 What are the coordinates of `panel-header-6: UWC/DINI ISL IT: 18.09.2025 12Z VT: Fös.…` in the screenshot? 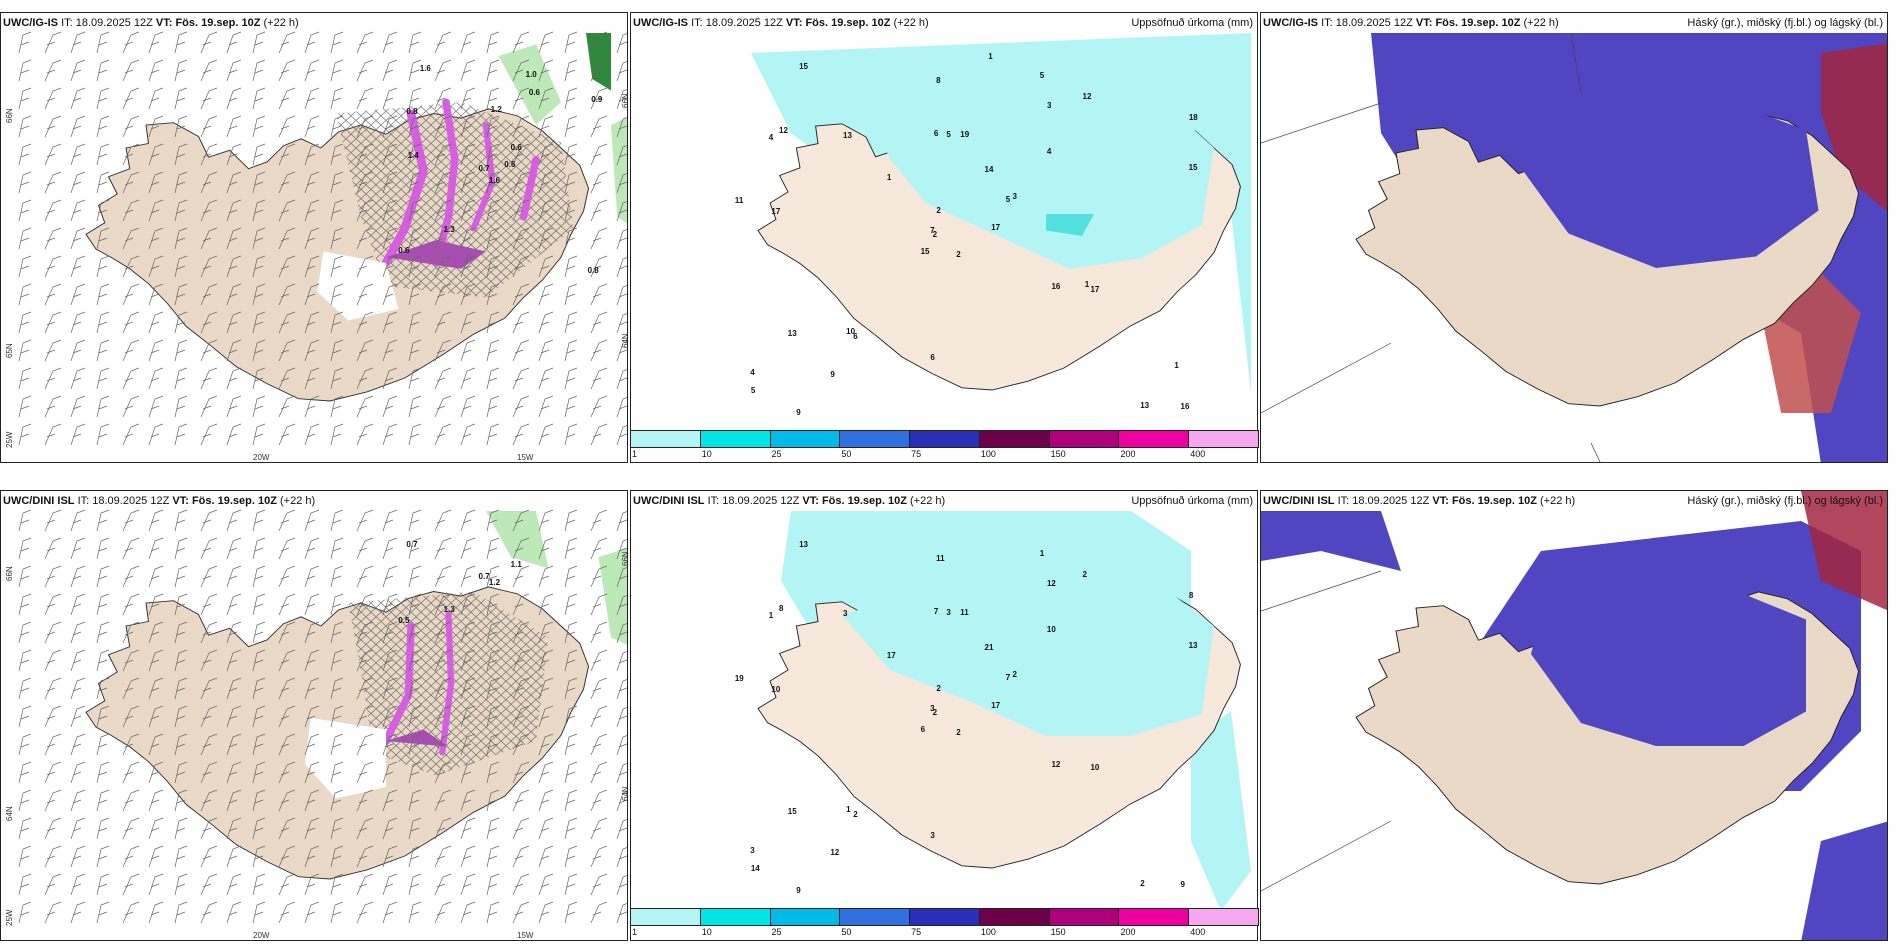 It's located at (1418, 501).